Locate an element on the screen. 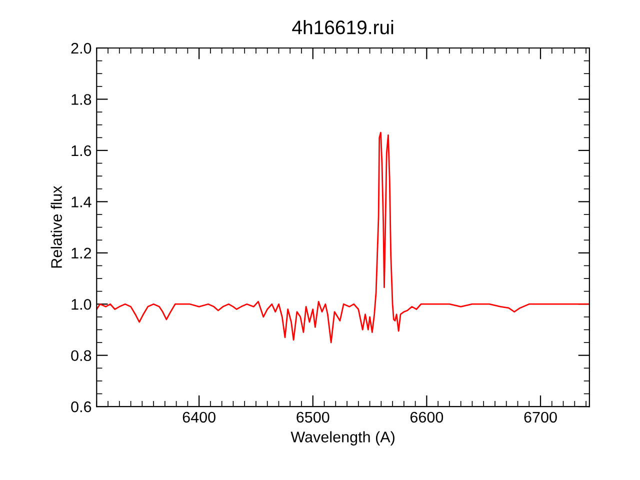 The height and width of the screenshot is (480, 640). y-axis-title: Relative flux is located at coordinates (56, 227).